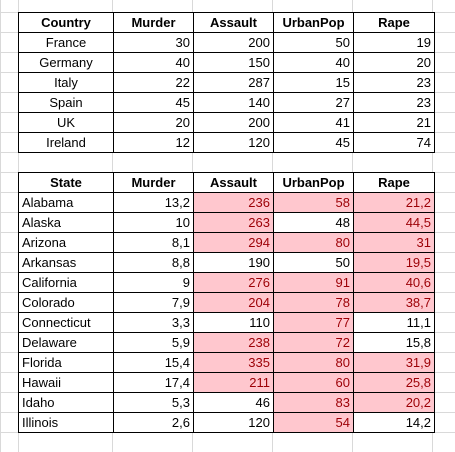 This screenshot has height=452, width=455. Describe the element at coordinates (153, 222) in the screenshot. I see `value-cell: 10` at that location.